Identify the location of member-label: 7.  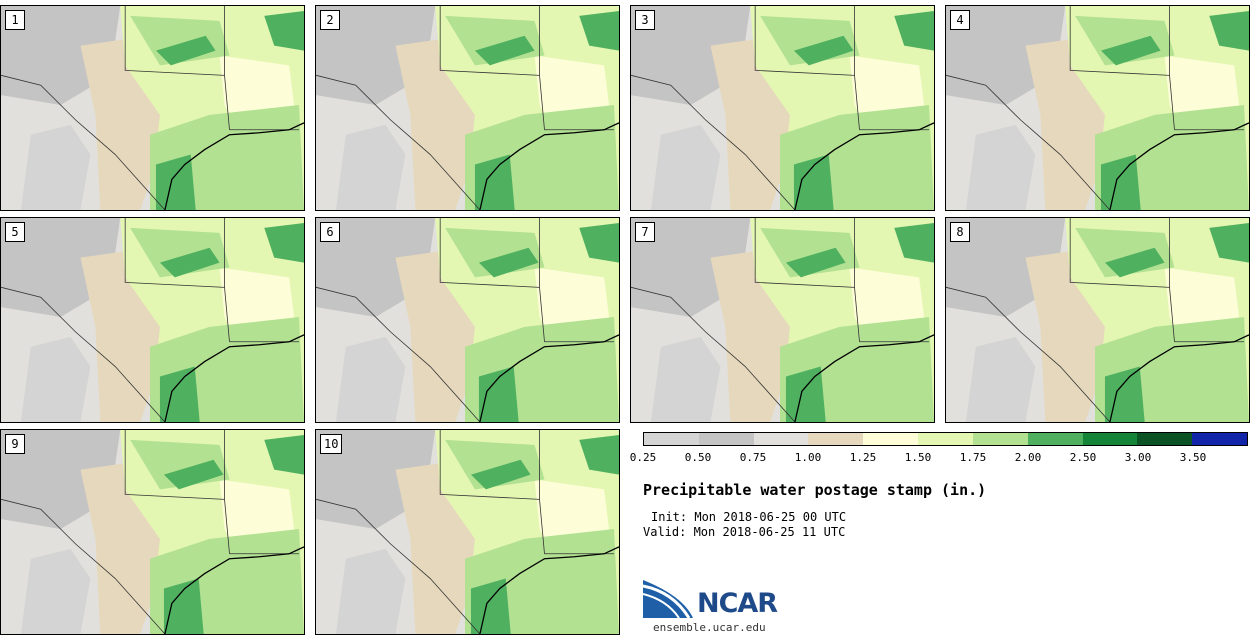
(645, 232).